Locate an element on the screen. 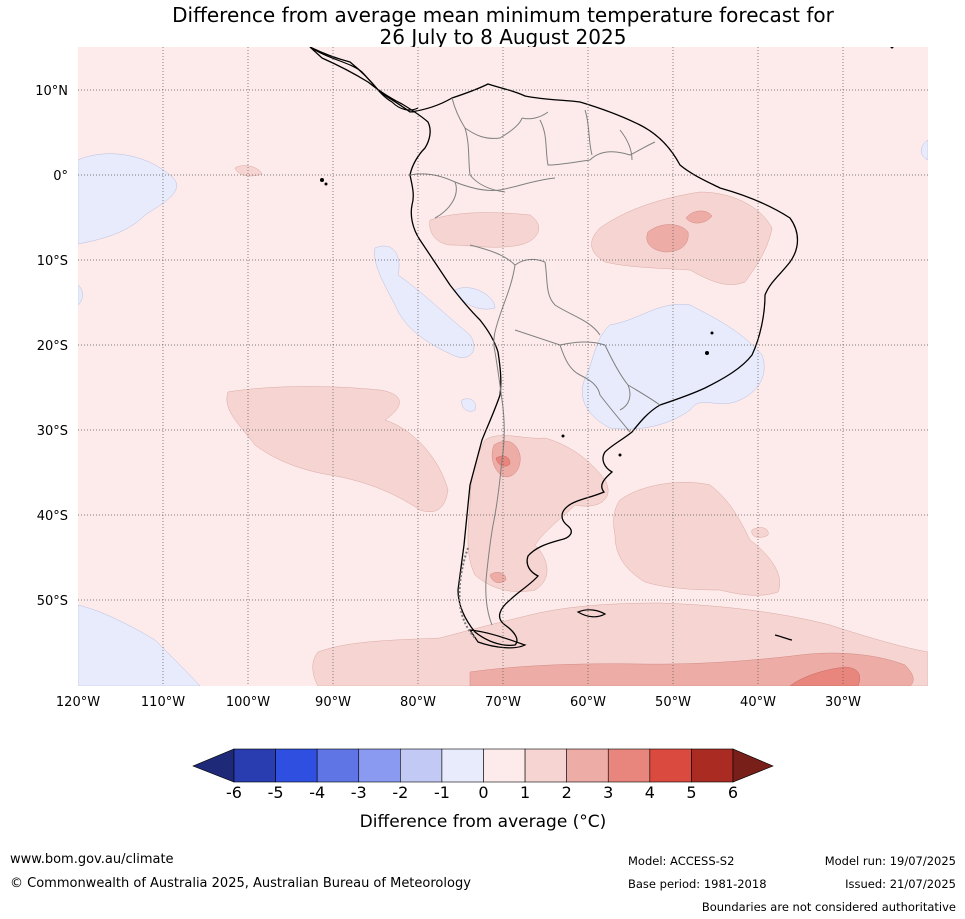 The height and width of the screenshot is (919, 965). lat-label: 20°S is located at coordinates (52, 346).